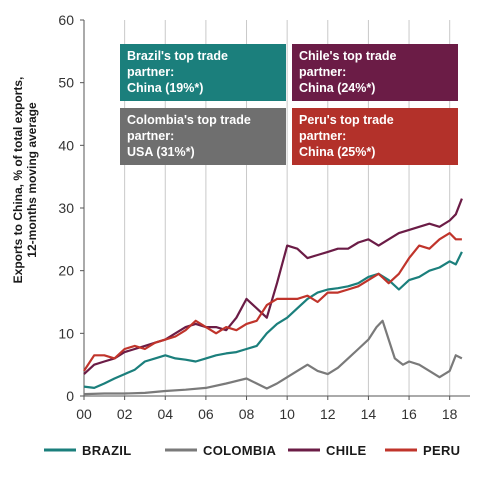 The image size is (500, 488). Describe the element at coordinates (441, 450) in the screenshot. I see `legend-label: PERU` at that location.